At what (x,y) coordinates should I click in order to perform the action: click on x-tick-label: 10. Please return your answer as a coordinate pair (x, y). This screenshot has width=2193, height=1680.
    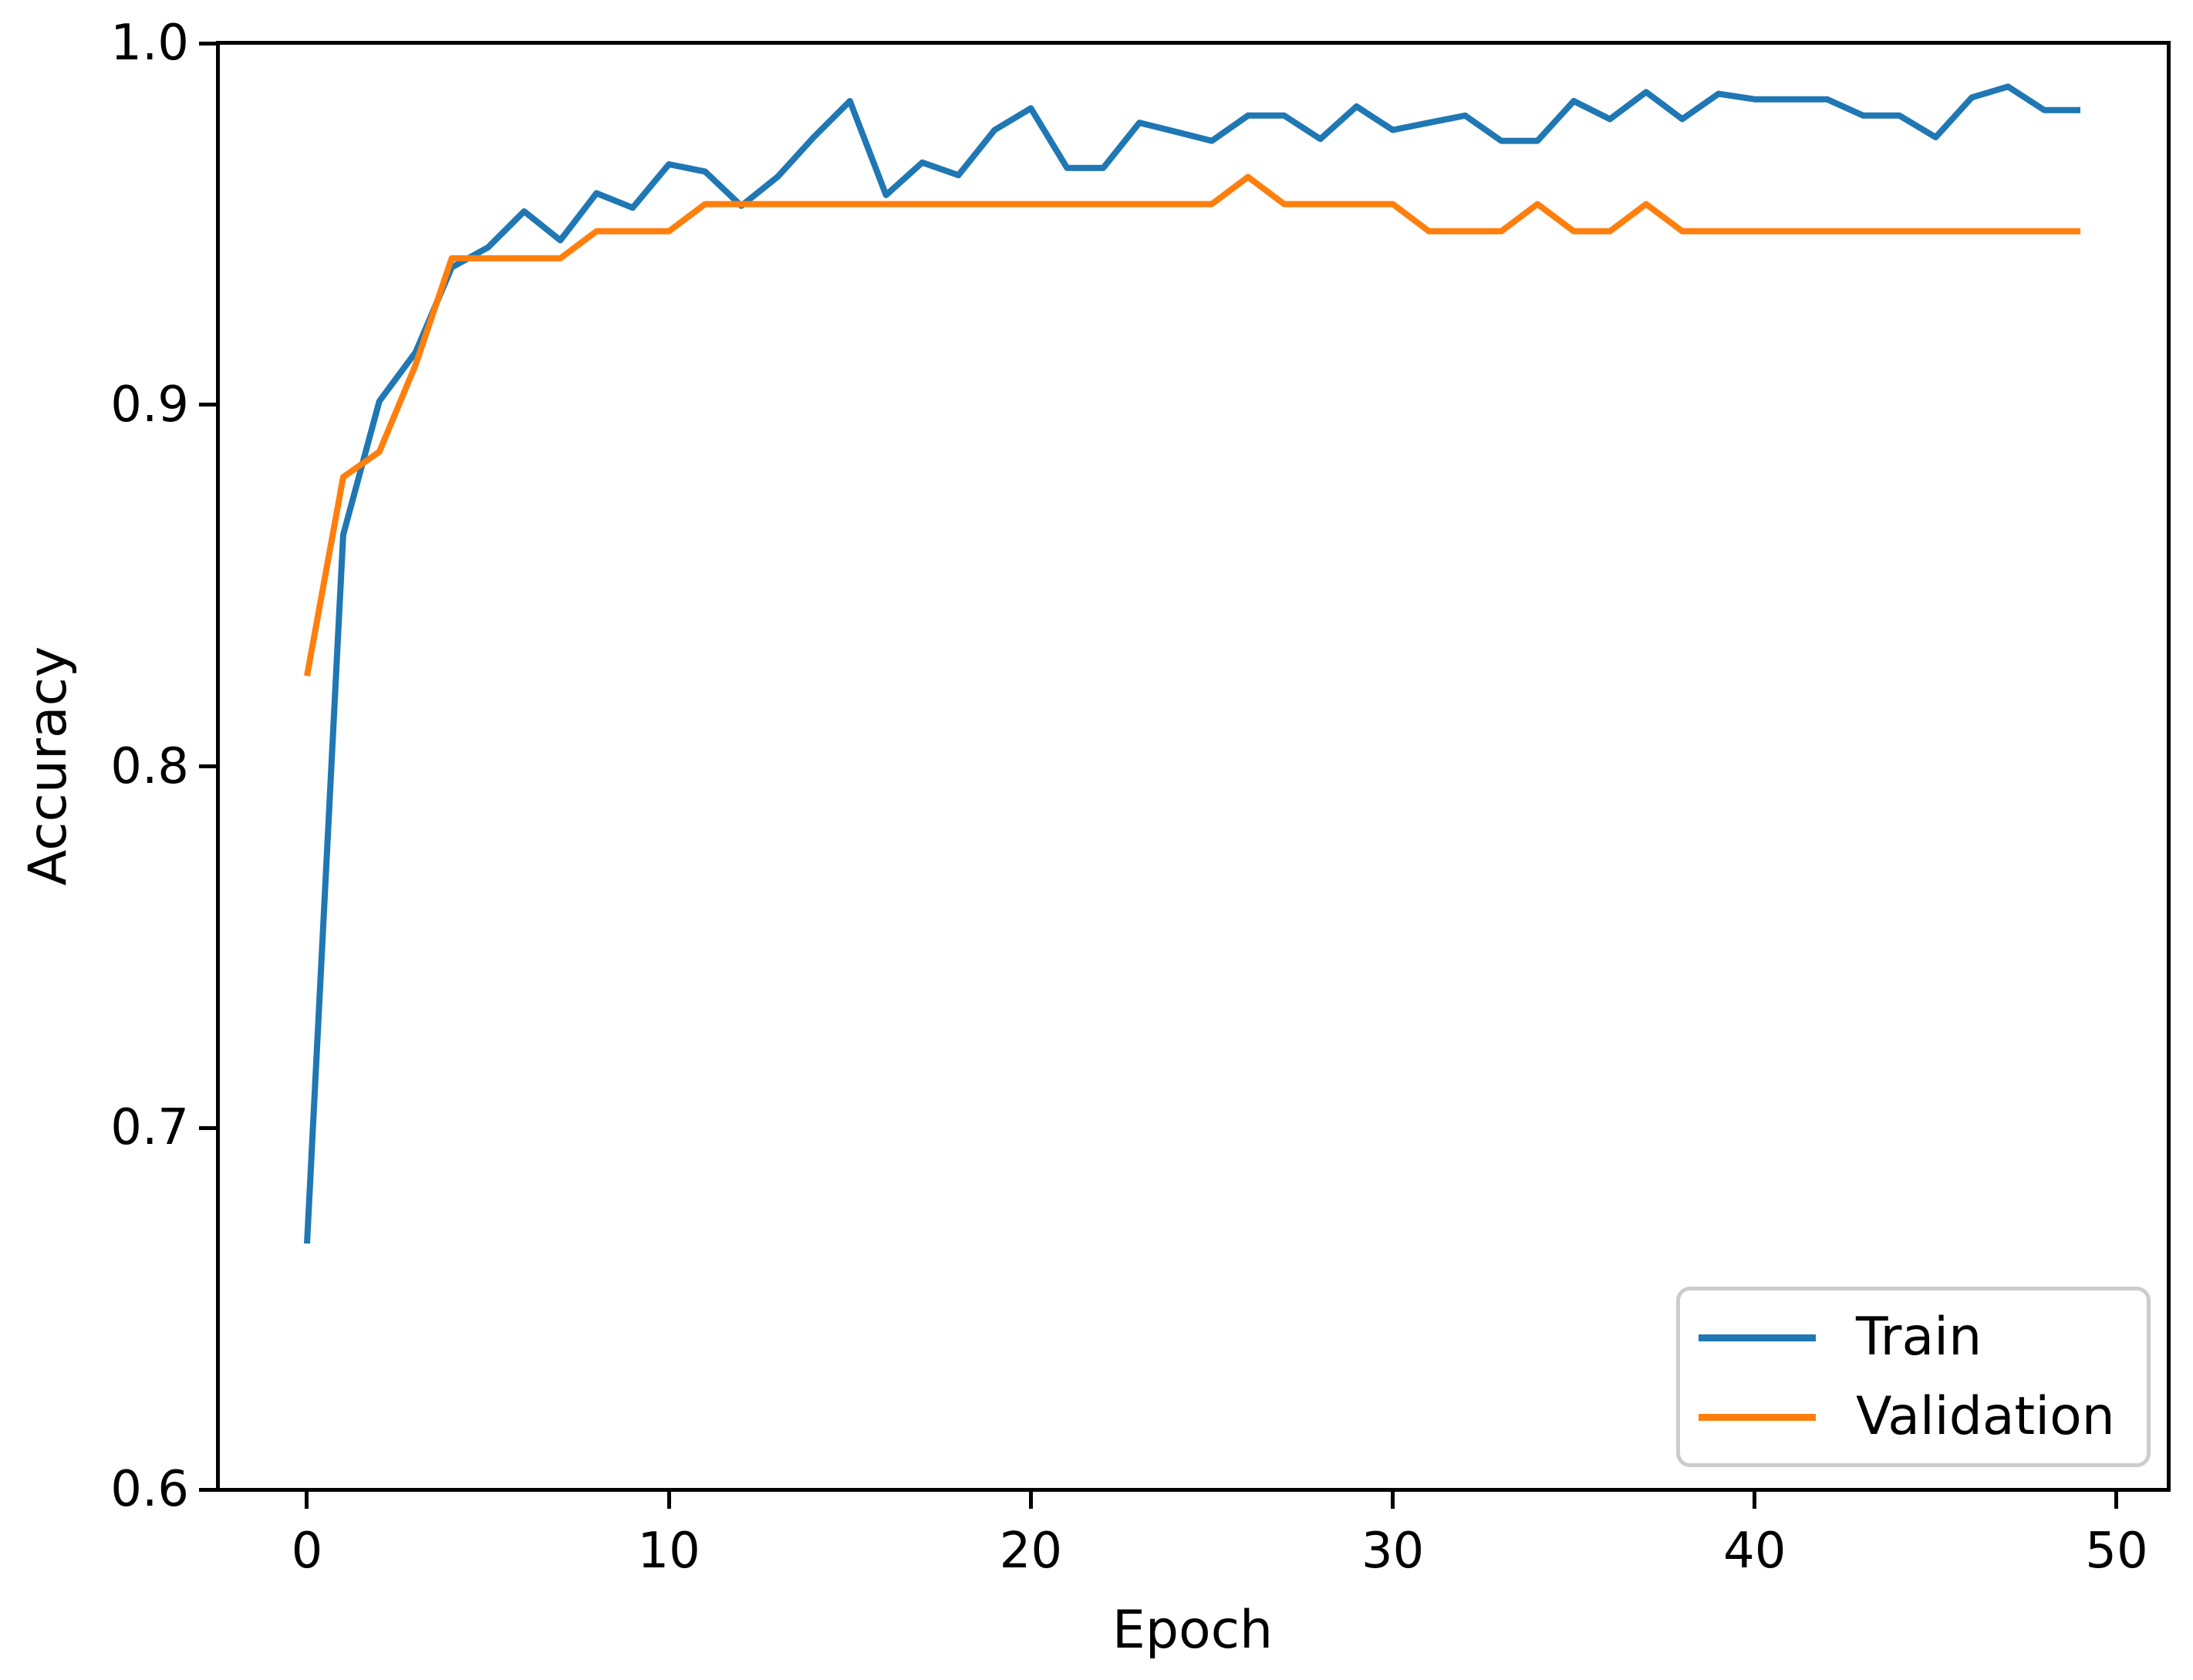
    Looking at the image, I should click on (668, 1552).